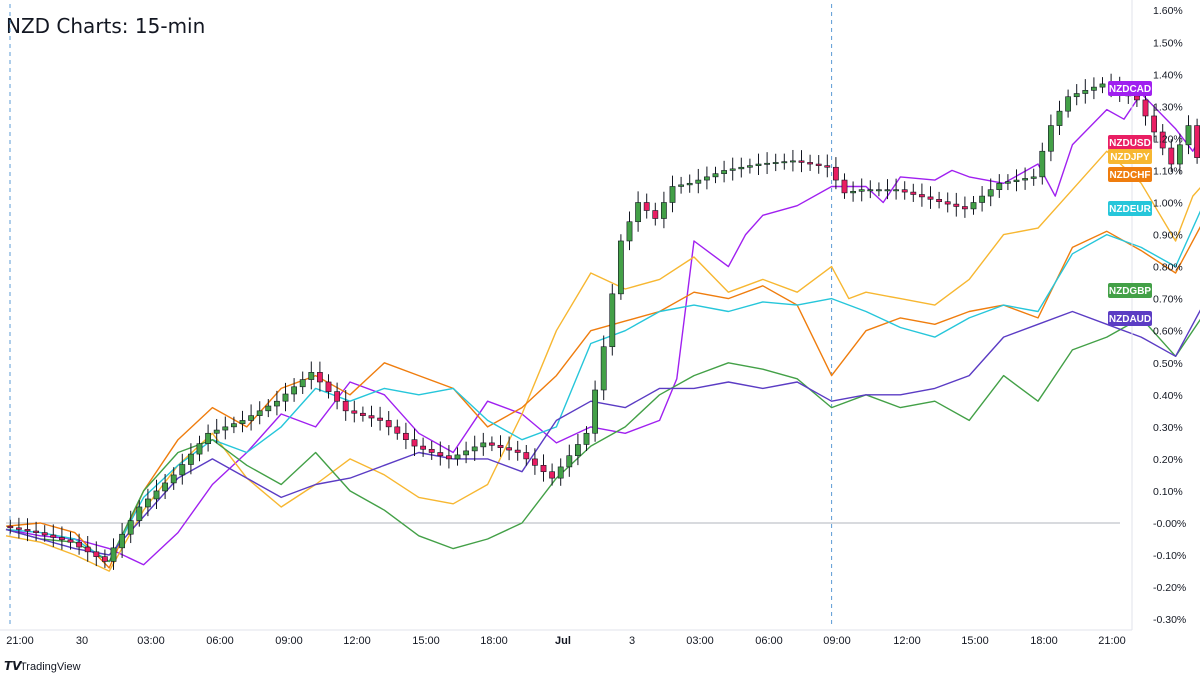 The image size is (1200, 680). What do you see at coordinates (1169, 620) in the screenshot?
I see `y-tick-label: -0.30%` at bounding box center [1169, 620].